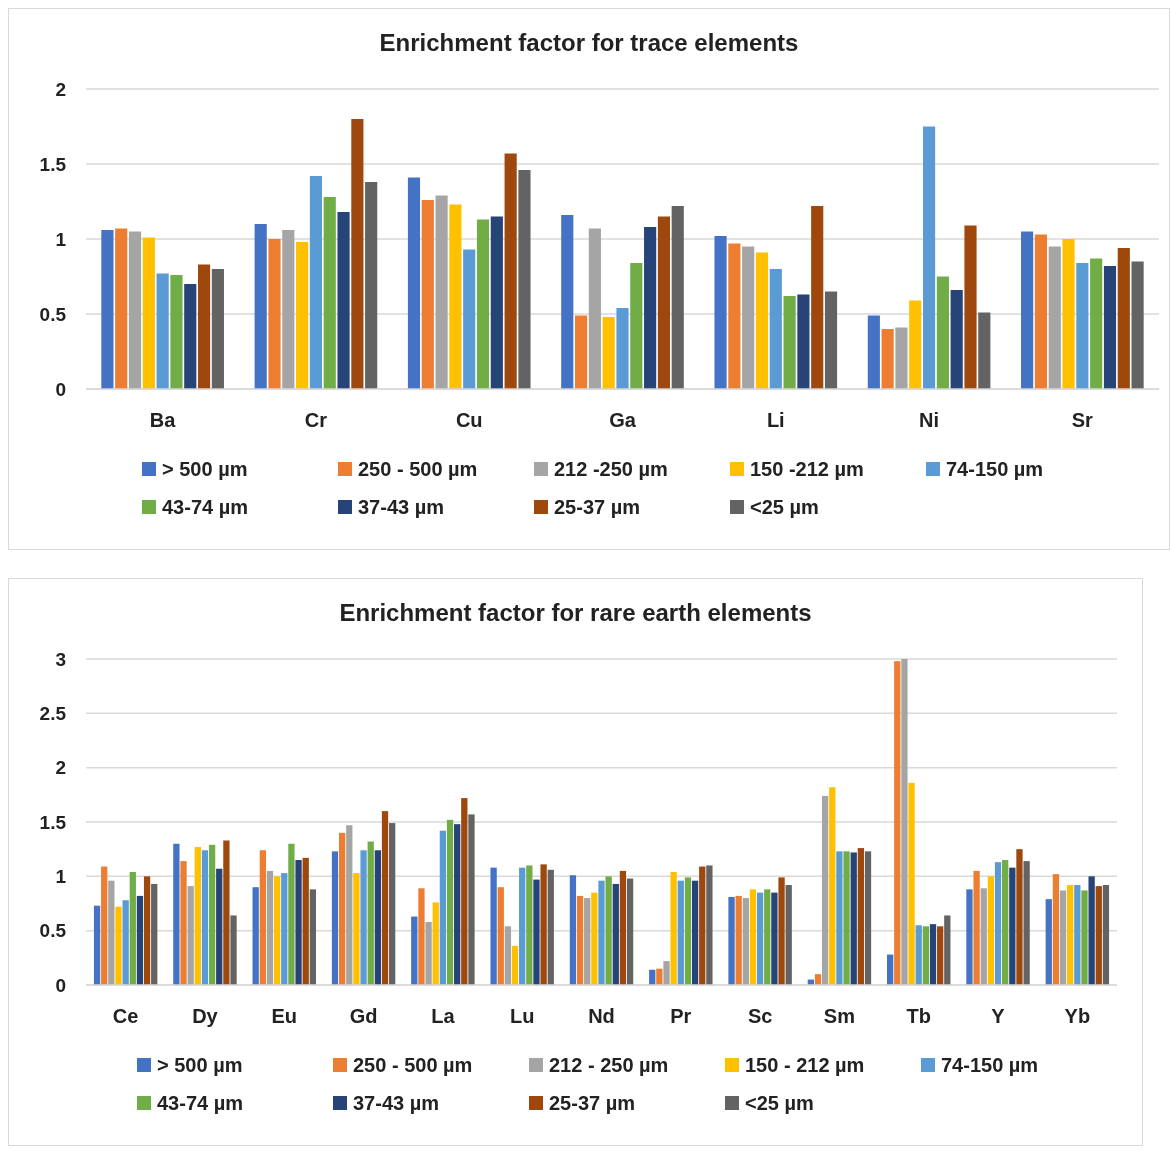 The height and width of the screenshot is (1153, 1170). Describe the element at coordinates (998, 1016) in the screenshot. I see `x-tick-label: Y` at that location.